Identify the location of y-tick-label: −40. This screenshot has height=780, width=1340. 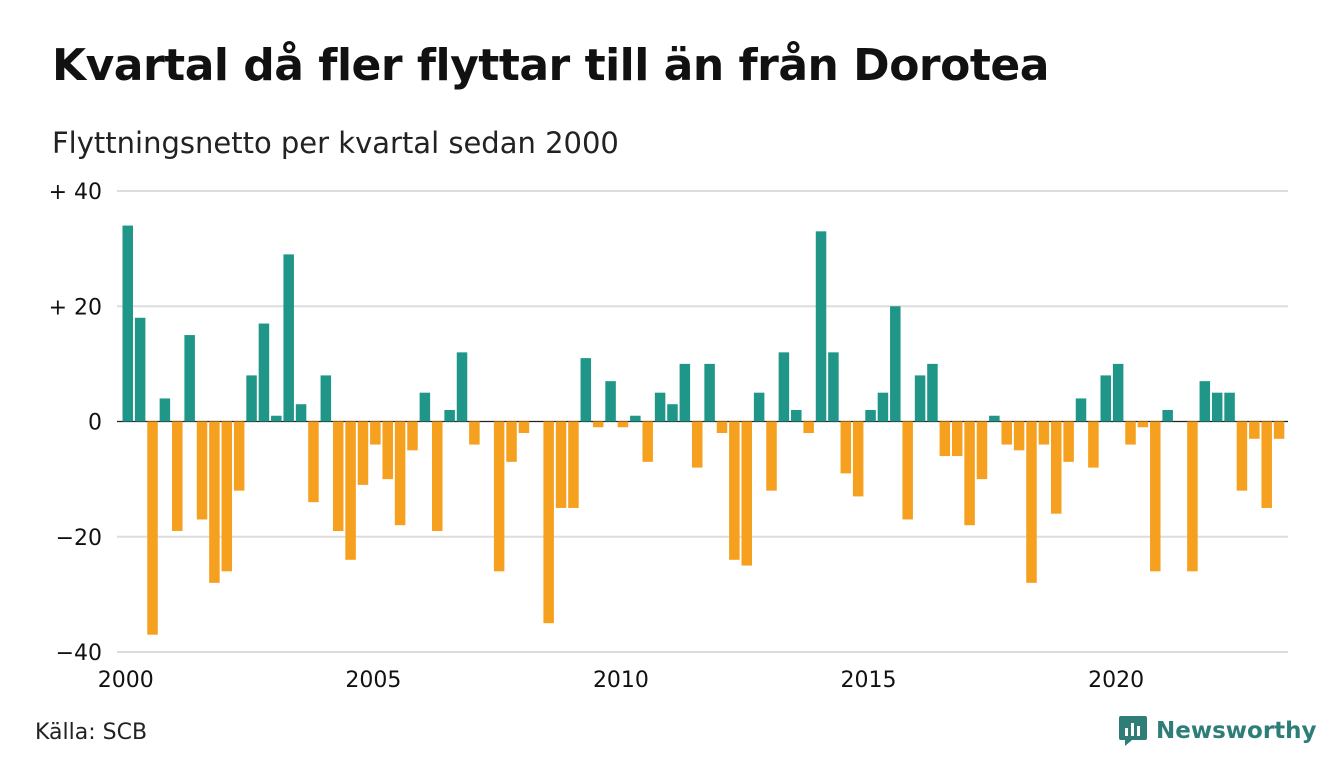
(79, 653).